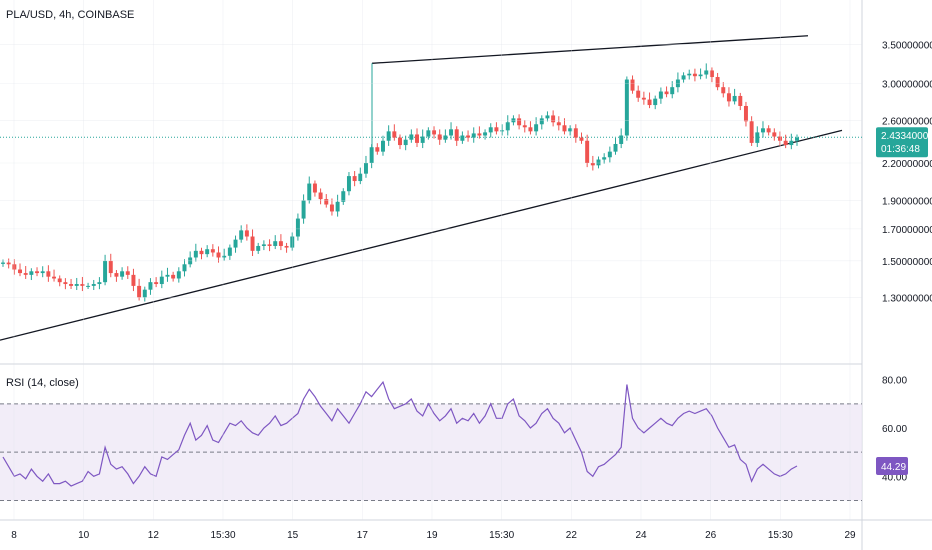 Image resolution: width=932 pixels, height=550 pixels. Describe the element at coordinates (432, 535) in the screenshot. I see `x-tick-label: 19` at that location.